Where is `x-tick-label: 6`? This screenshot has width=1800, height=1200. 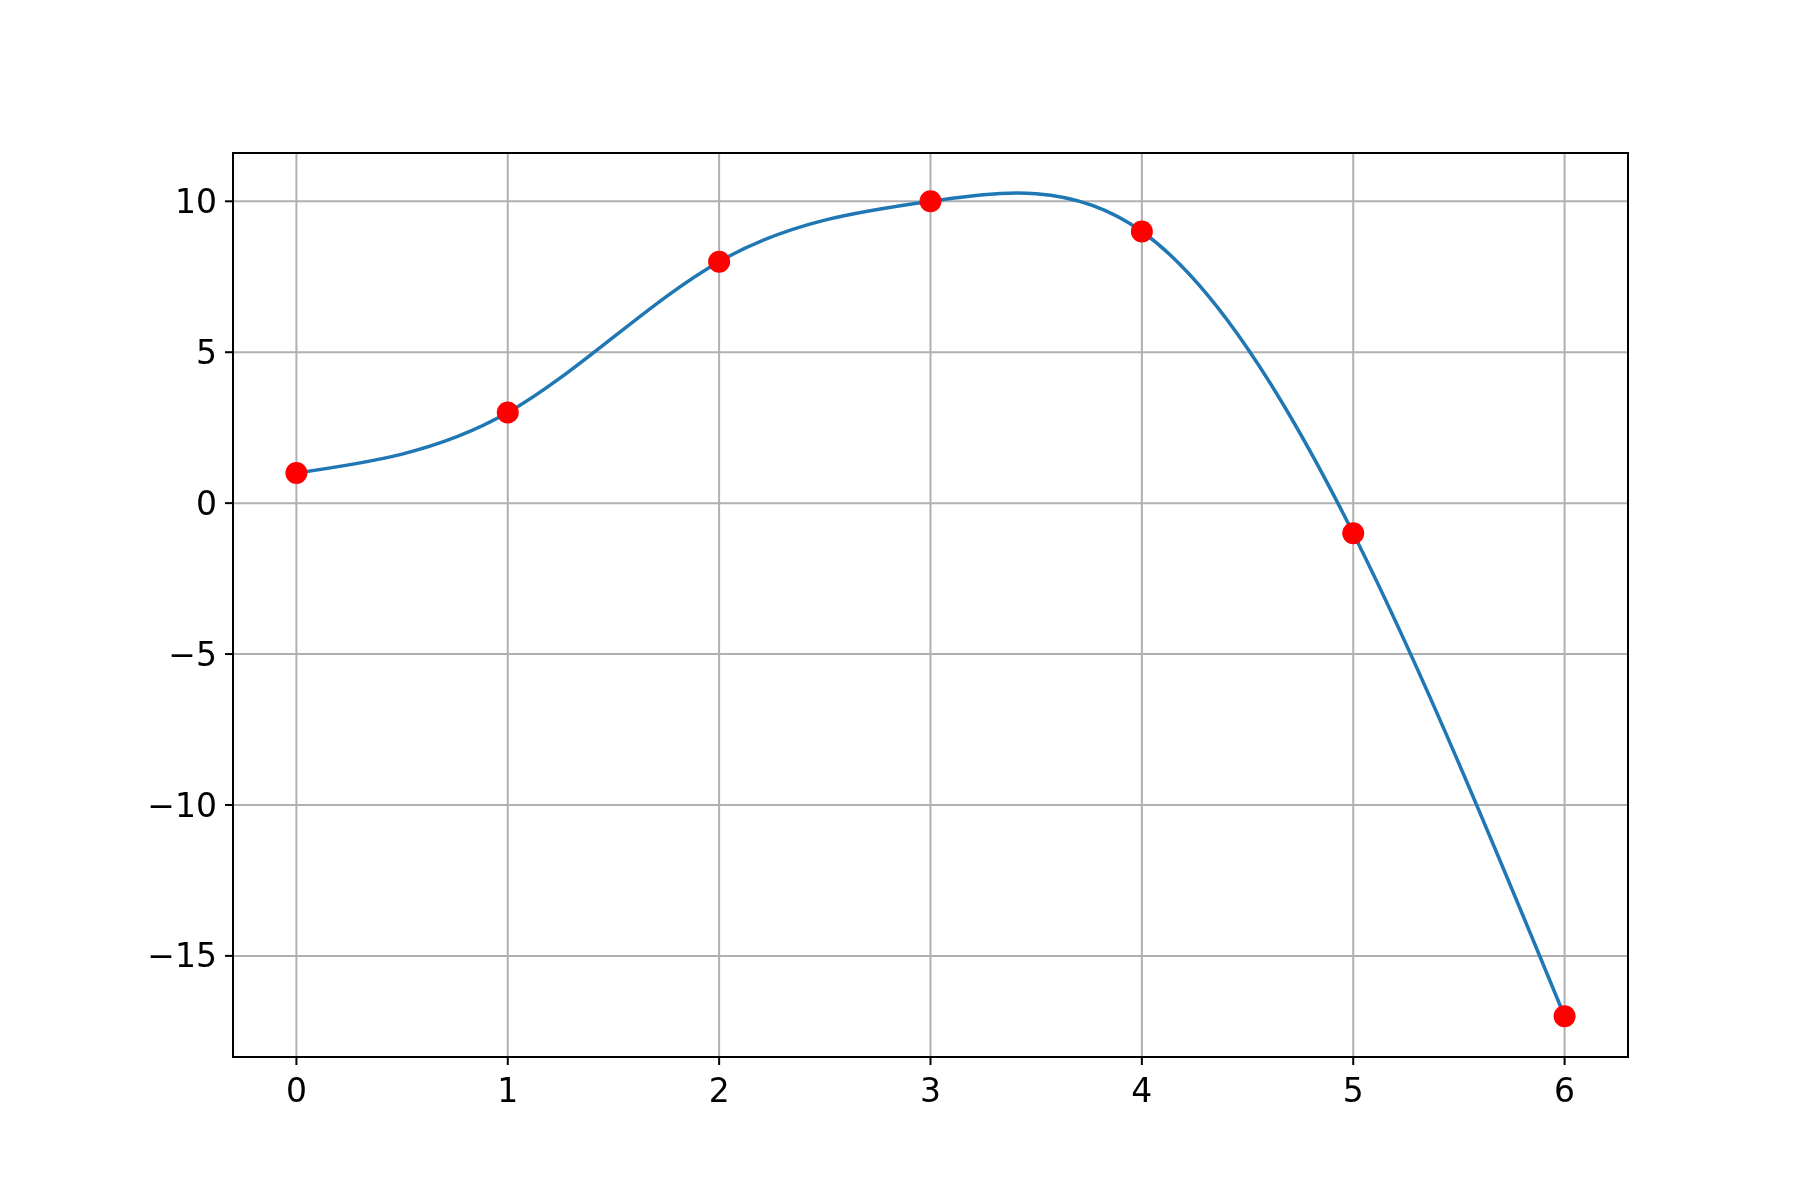 x-tick-label: 6 is located at coordinates (1565, 1090).